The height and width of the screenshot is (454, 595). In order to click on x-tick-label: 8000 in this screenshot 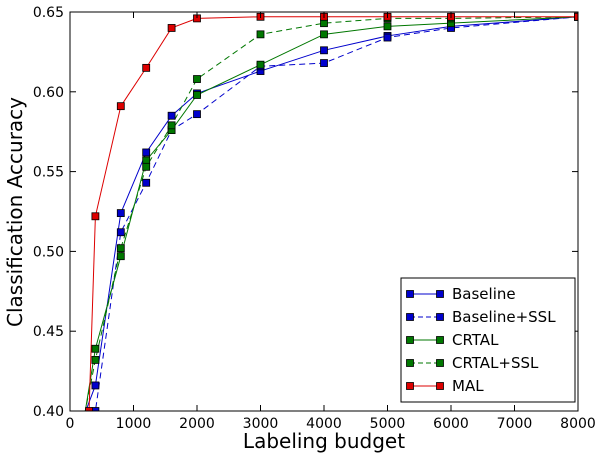, I will do `click(577, 424)`.